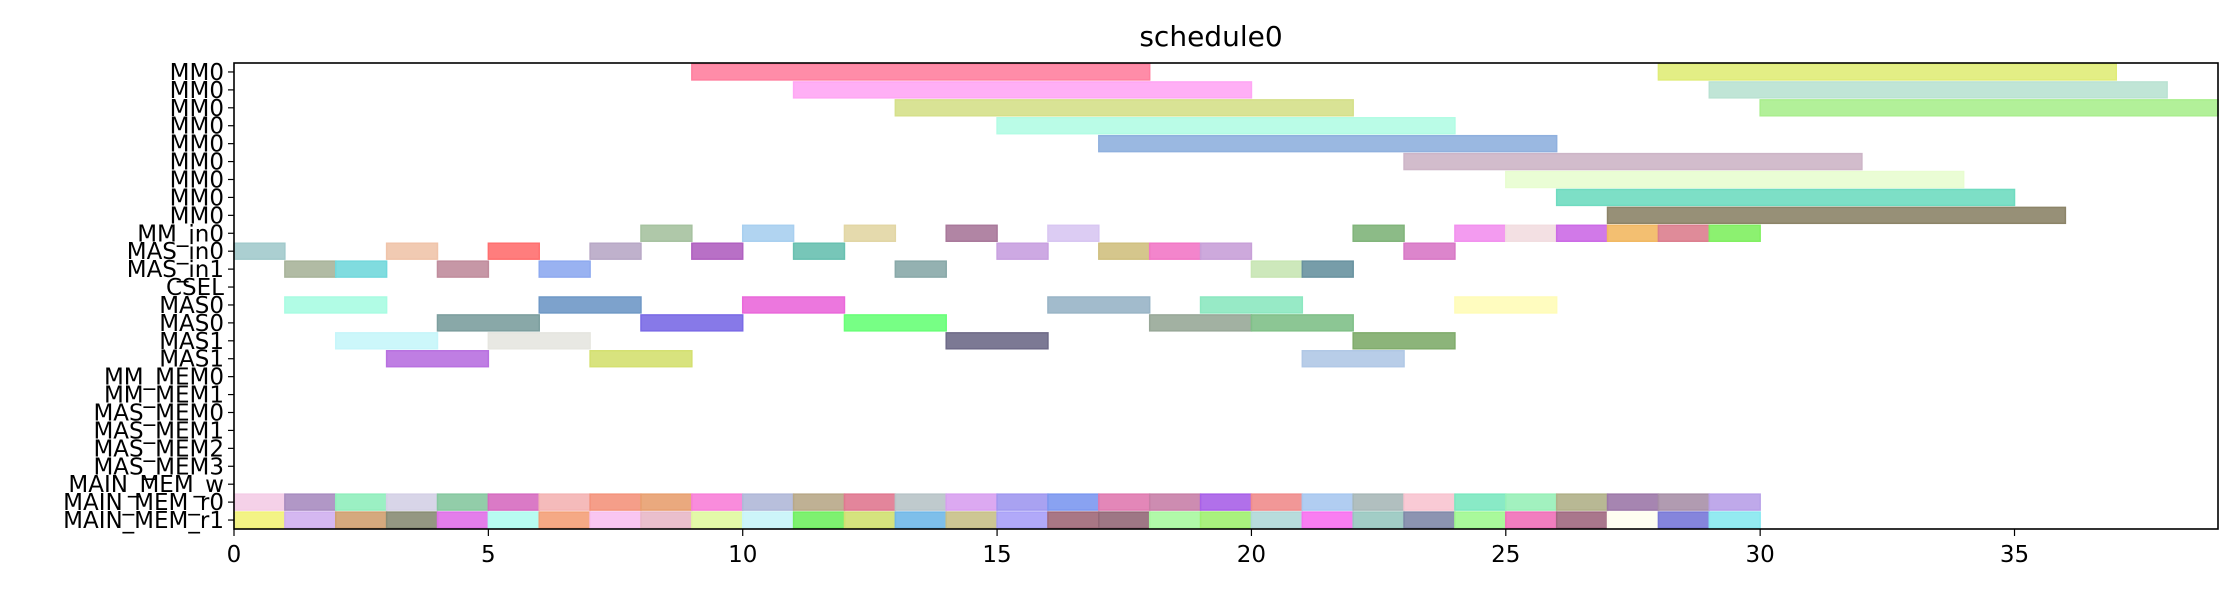 This screenshot has height=597, width=2230. I want to click on x-tick-label: 25, so click(1505, 555).